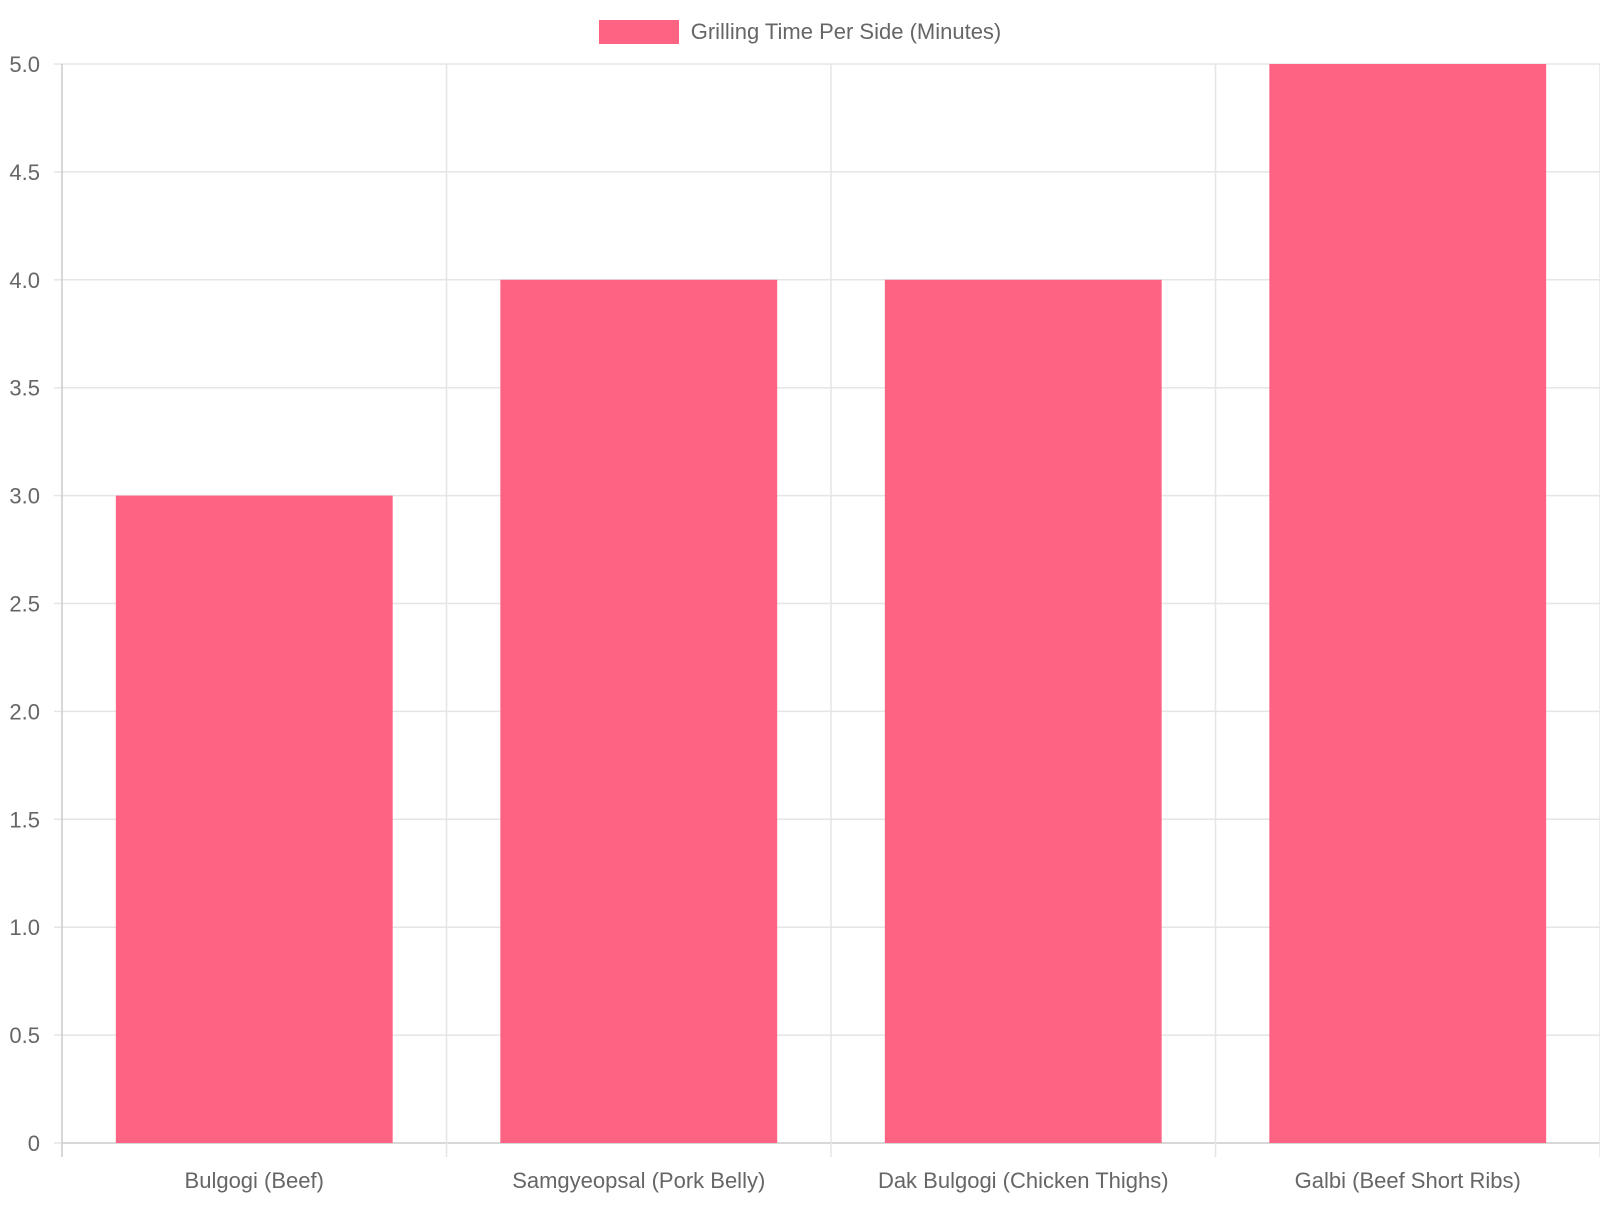 This screenshot has height=1205, width=1600. What do you see at coordinates (34, 1143) in the screenshot?
I see `y-tick-label: 0` at bounding box center [34, 1143].